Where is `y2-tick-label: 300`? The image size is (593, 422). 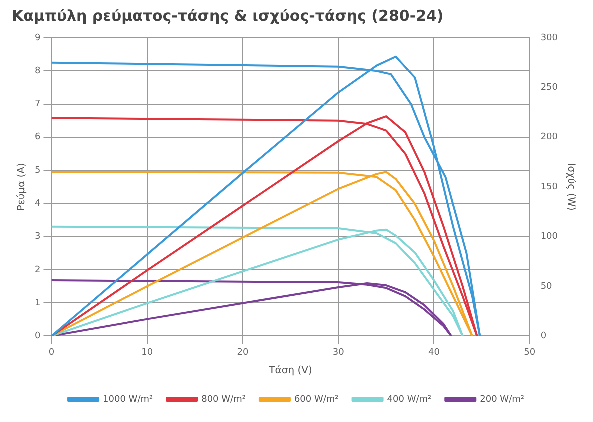
y2-tick-label: 300 is located at coordinates (549, 38).